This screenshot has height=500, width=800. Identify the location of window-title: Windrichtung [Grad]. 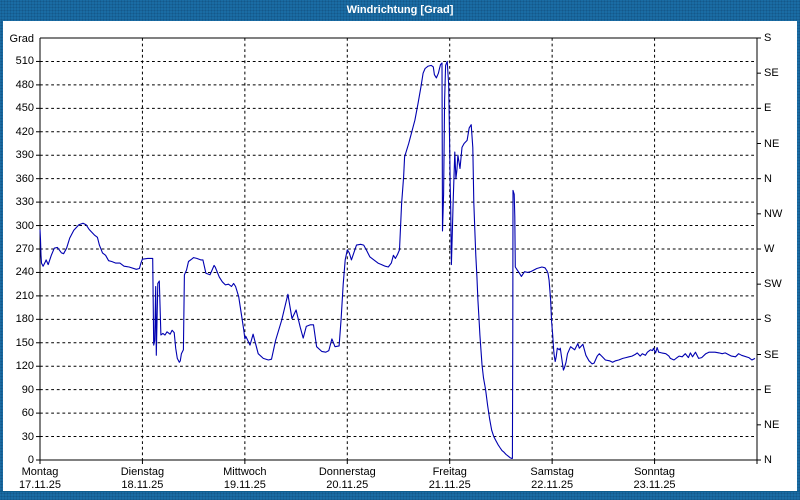
(400, 10).